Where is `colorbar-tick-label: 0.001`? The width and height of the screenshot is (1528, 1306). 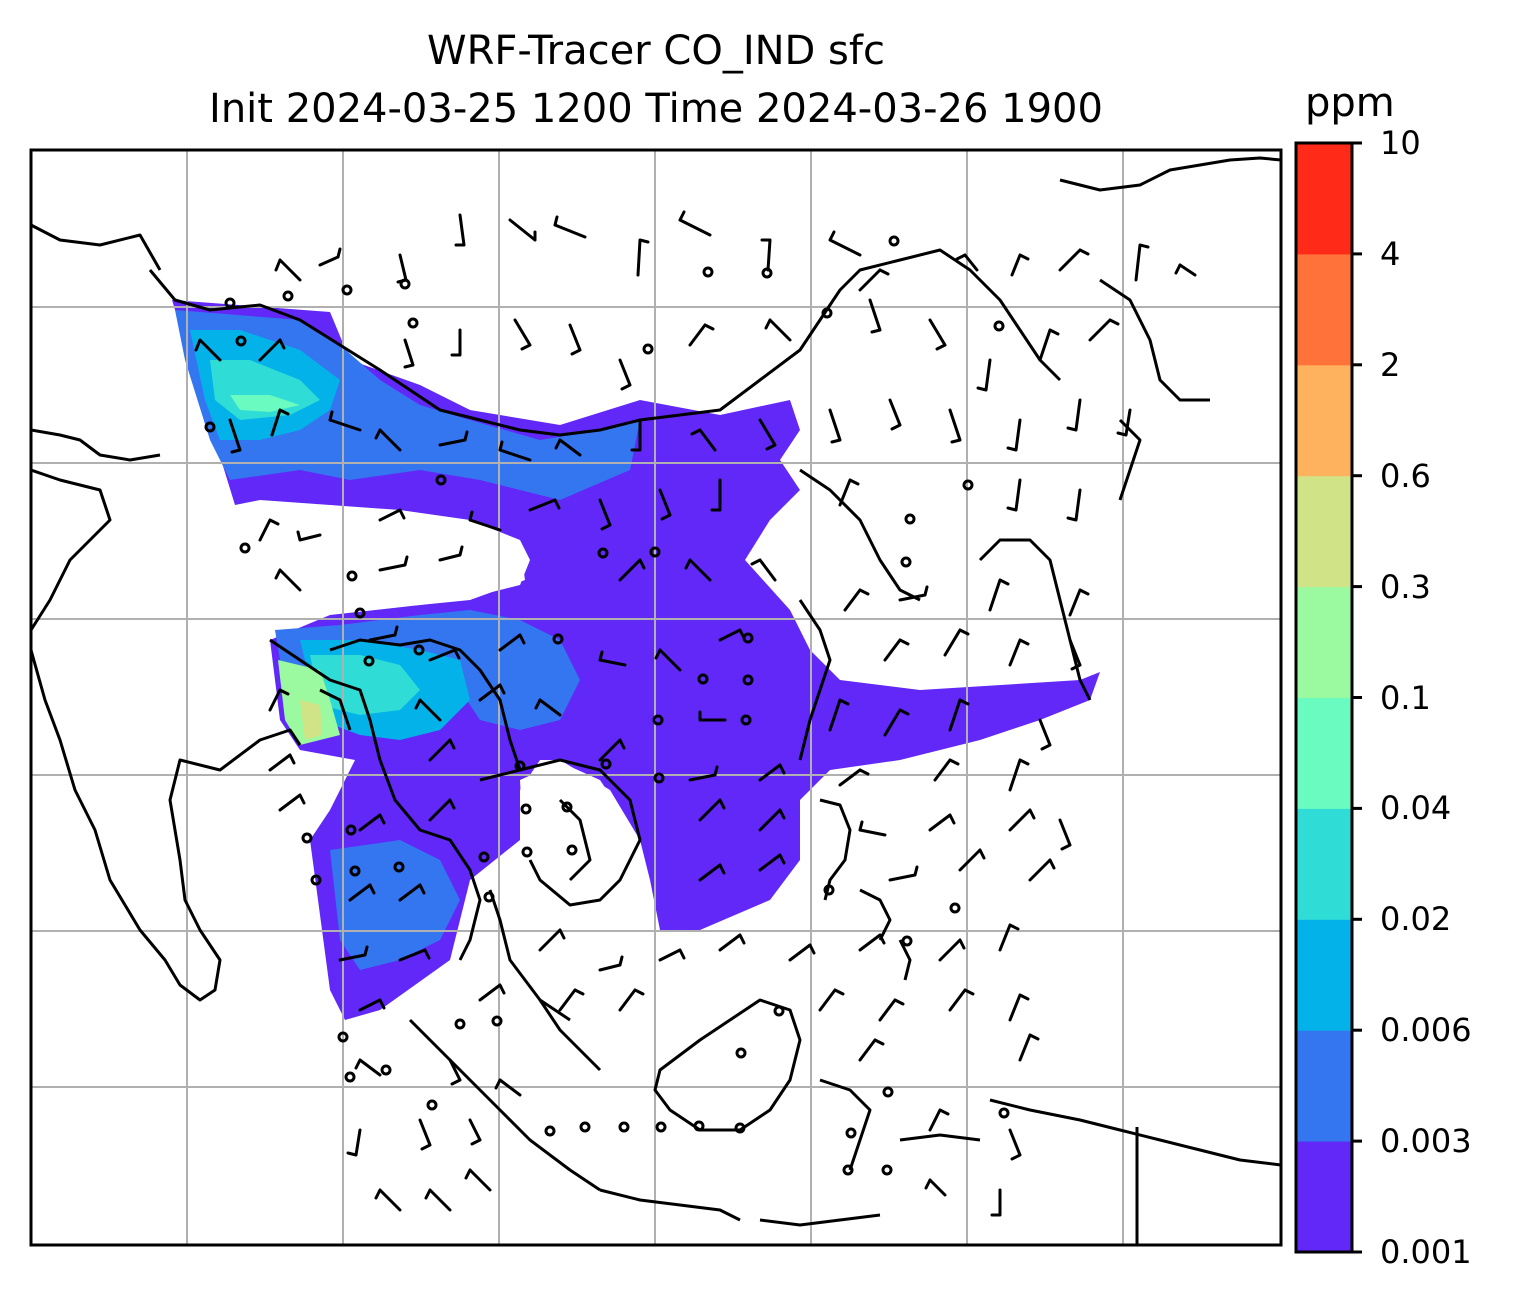
colorbar-tick-label: 0.001 is located at coordinates (1426, 1252).